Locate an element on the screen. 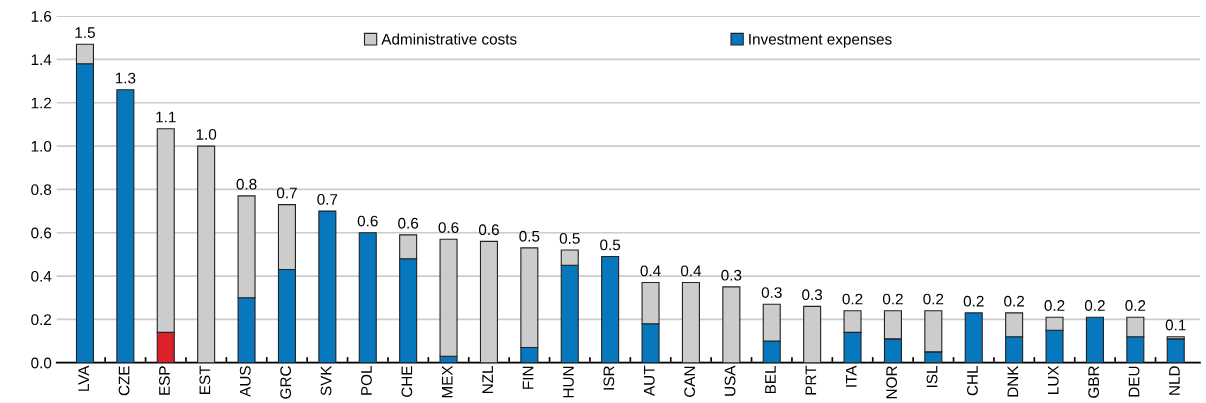 The image size is (1206, 403). x-tick-label: NLD is located at coordinates (1174, 380).